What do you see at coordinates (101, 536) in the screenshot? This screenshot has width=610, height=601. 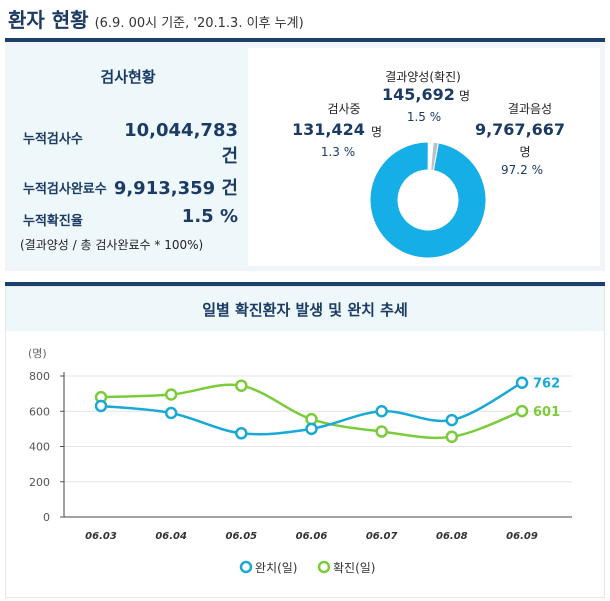 I see `x-tick-label: 06.03` at bounding box center [101, 536].